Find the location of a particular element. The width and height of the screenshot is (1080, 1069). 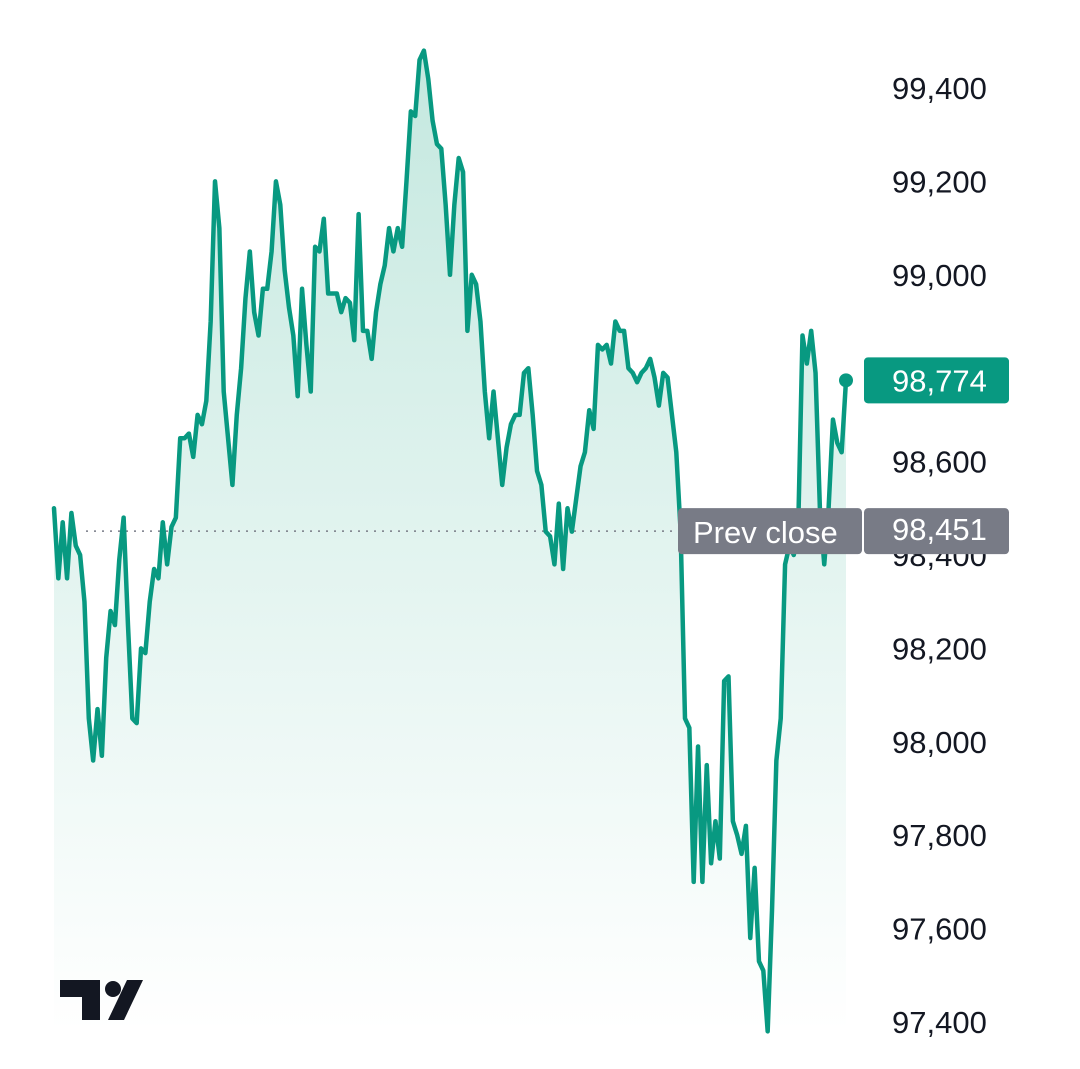

y-tick-label: 97,400 is located at coordinates (939, 1022).